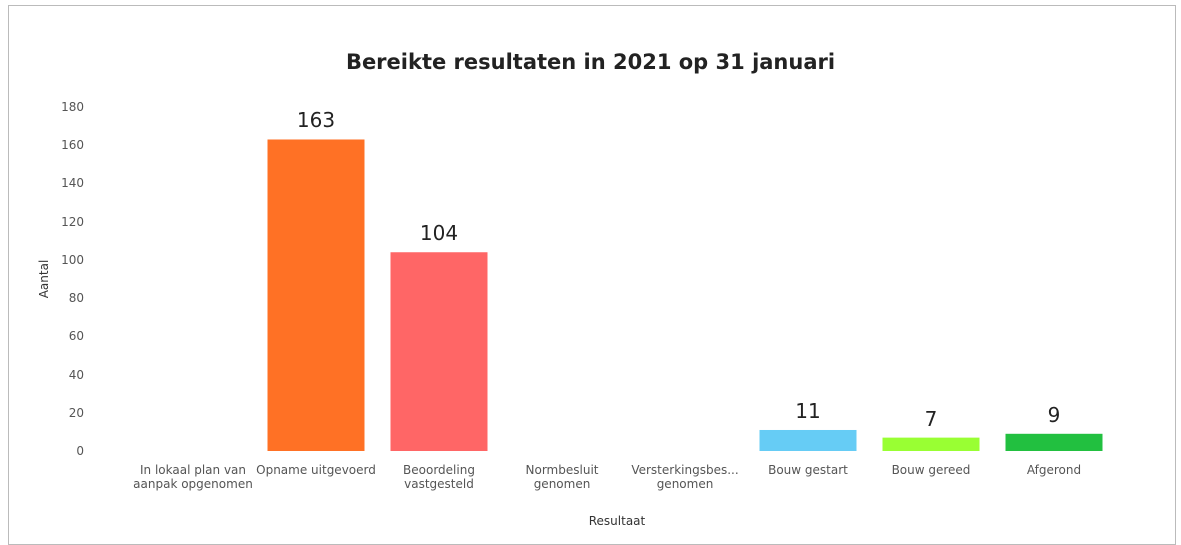 This screenshot has width=1181, height=545. What do you see at coordinates (1054, 470) in the screenshot?
I see `x-tick-label: Afgerond` at bounding box center [1054, 470].